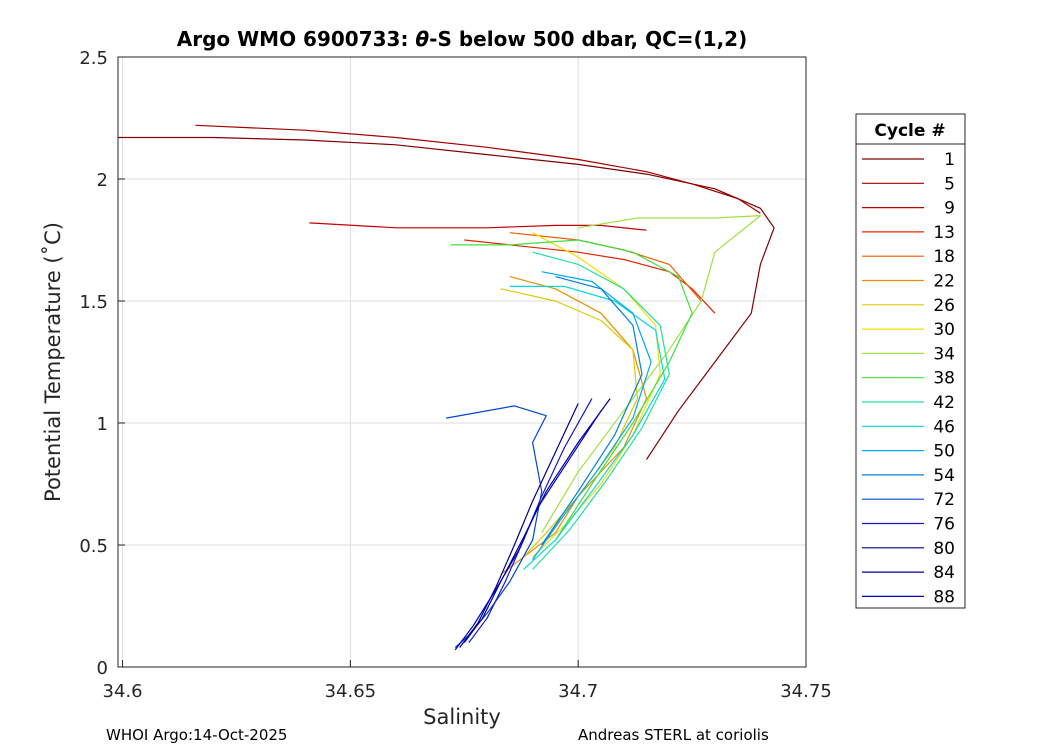 The width and height of the screenshot is (1050, 750). Describe the element at coordinates (944, 379) in the screenshot. I see `legend-label-cycle-38: 38` at that location.